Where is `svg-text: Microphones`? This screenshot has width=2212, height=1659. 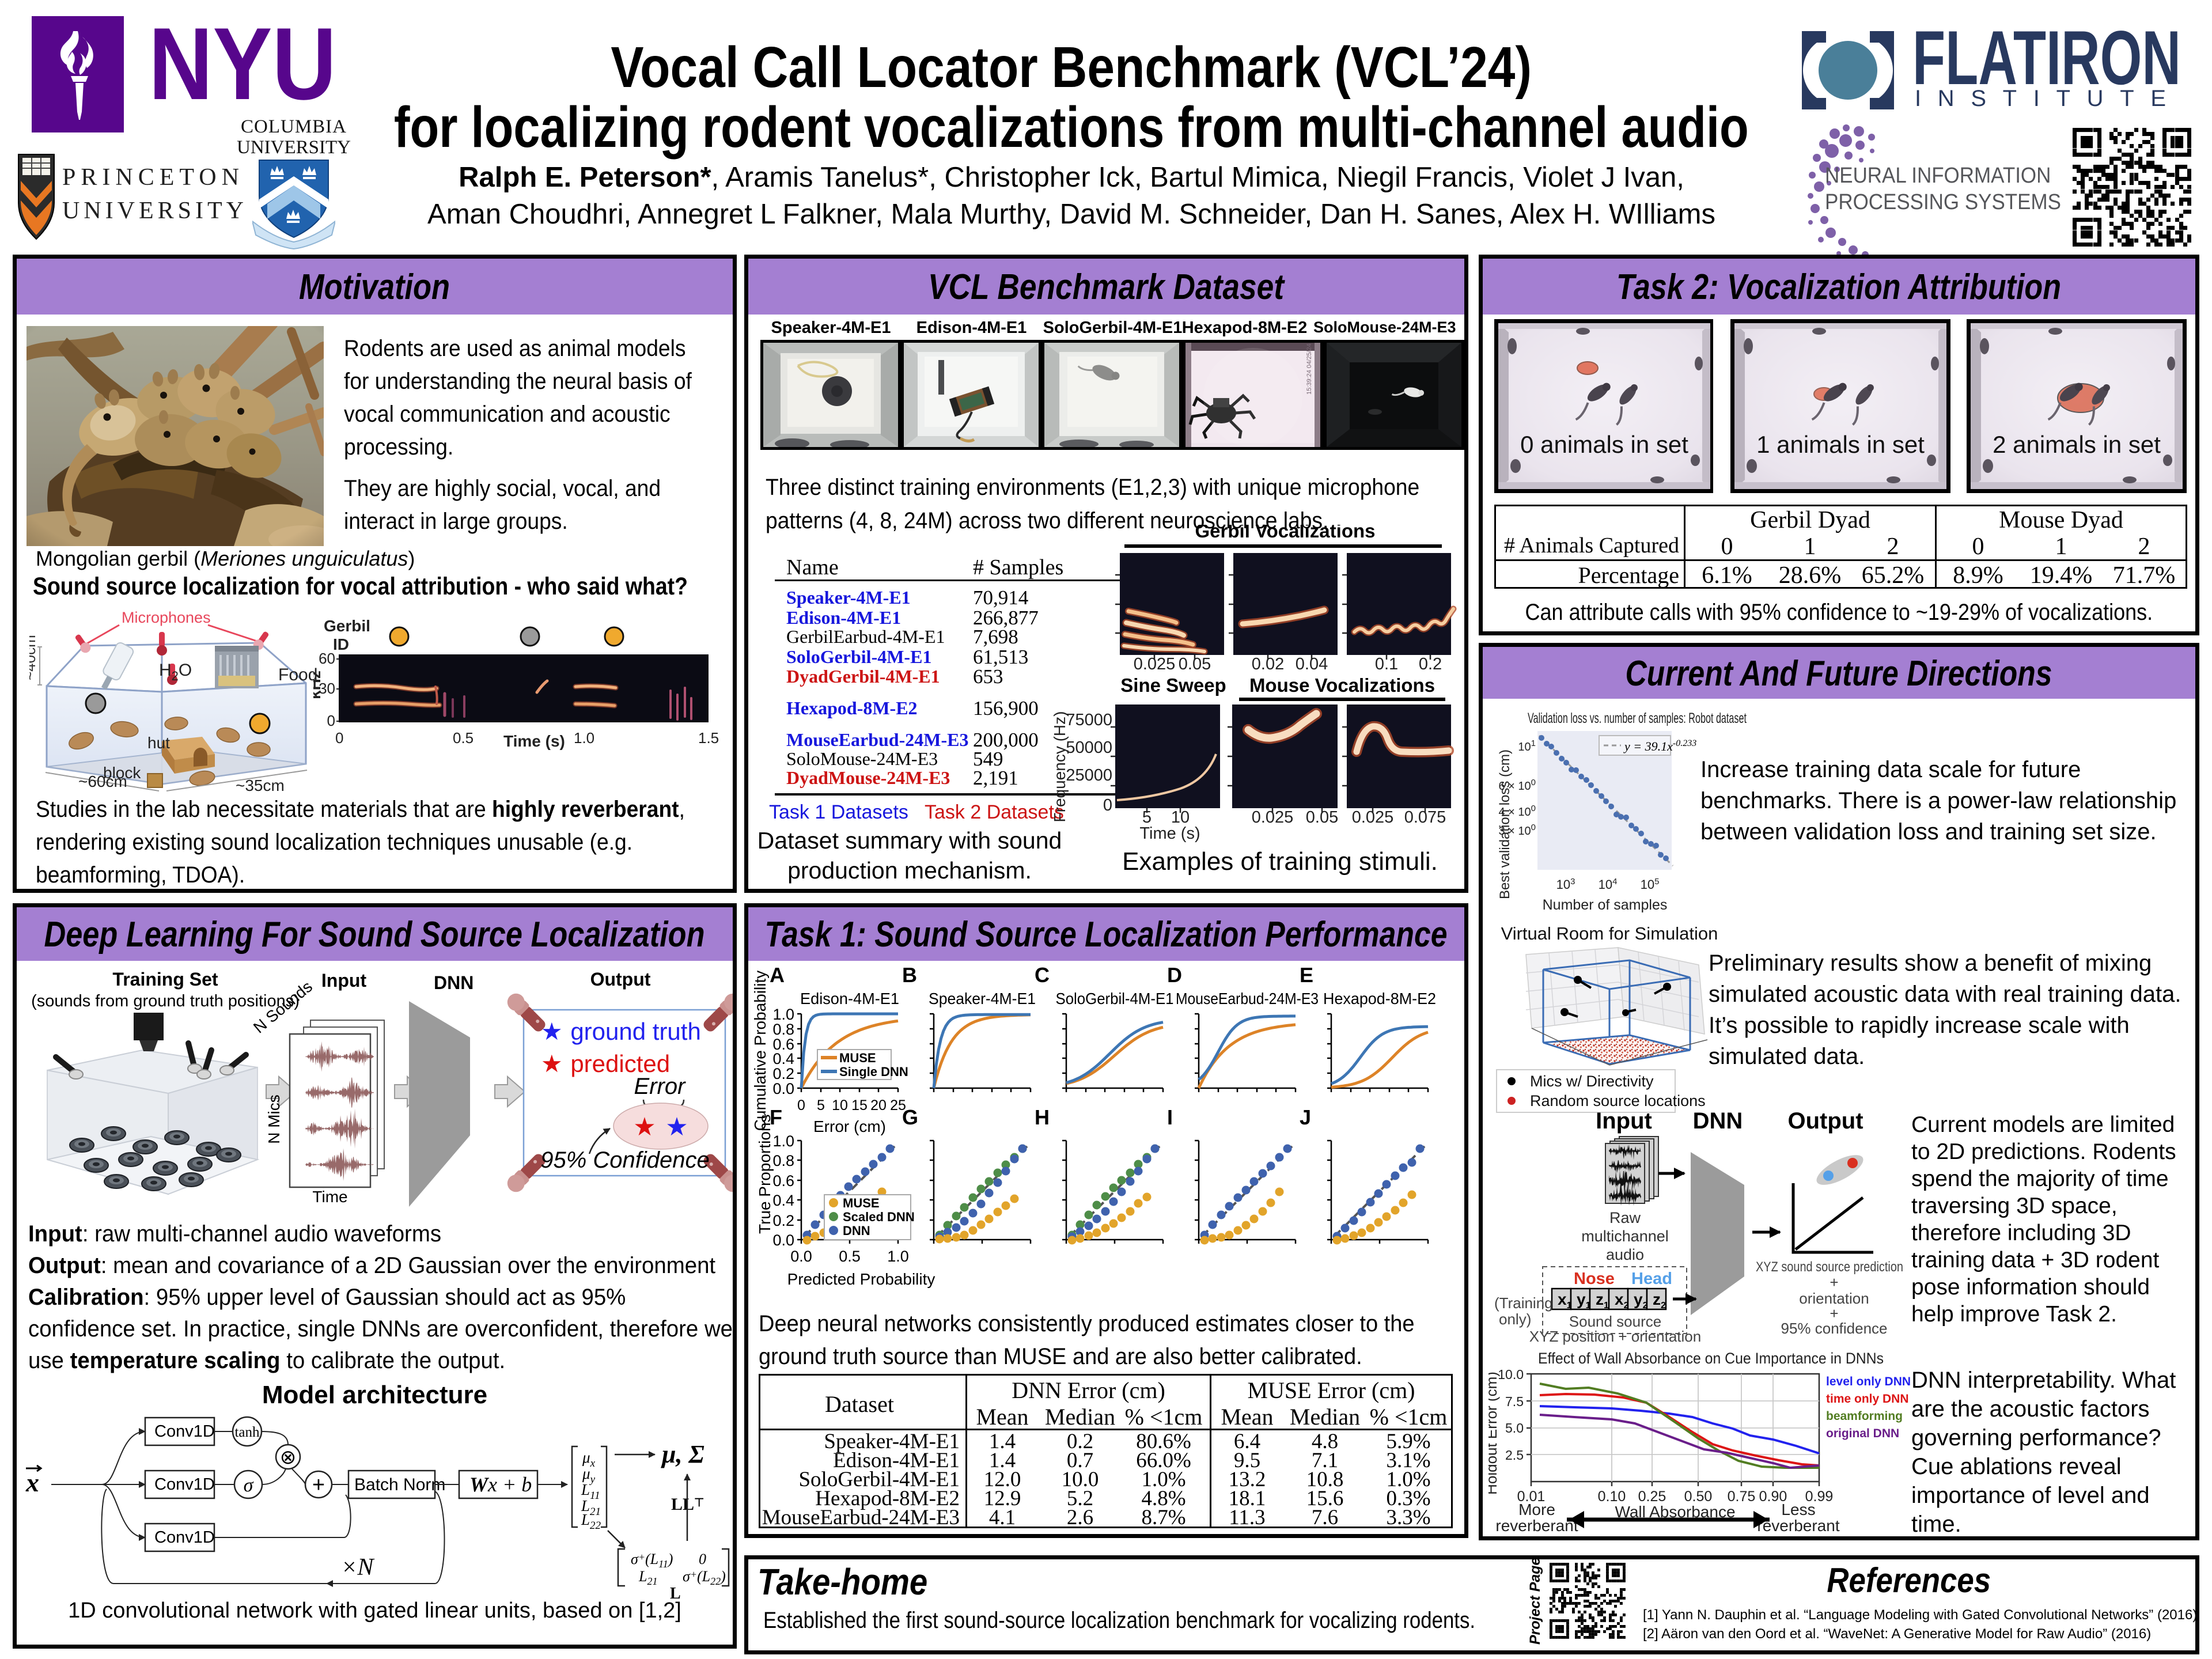 svg-text: Microphones is located at coordinates (166, 618).